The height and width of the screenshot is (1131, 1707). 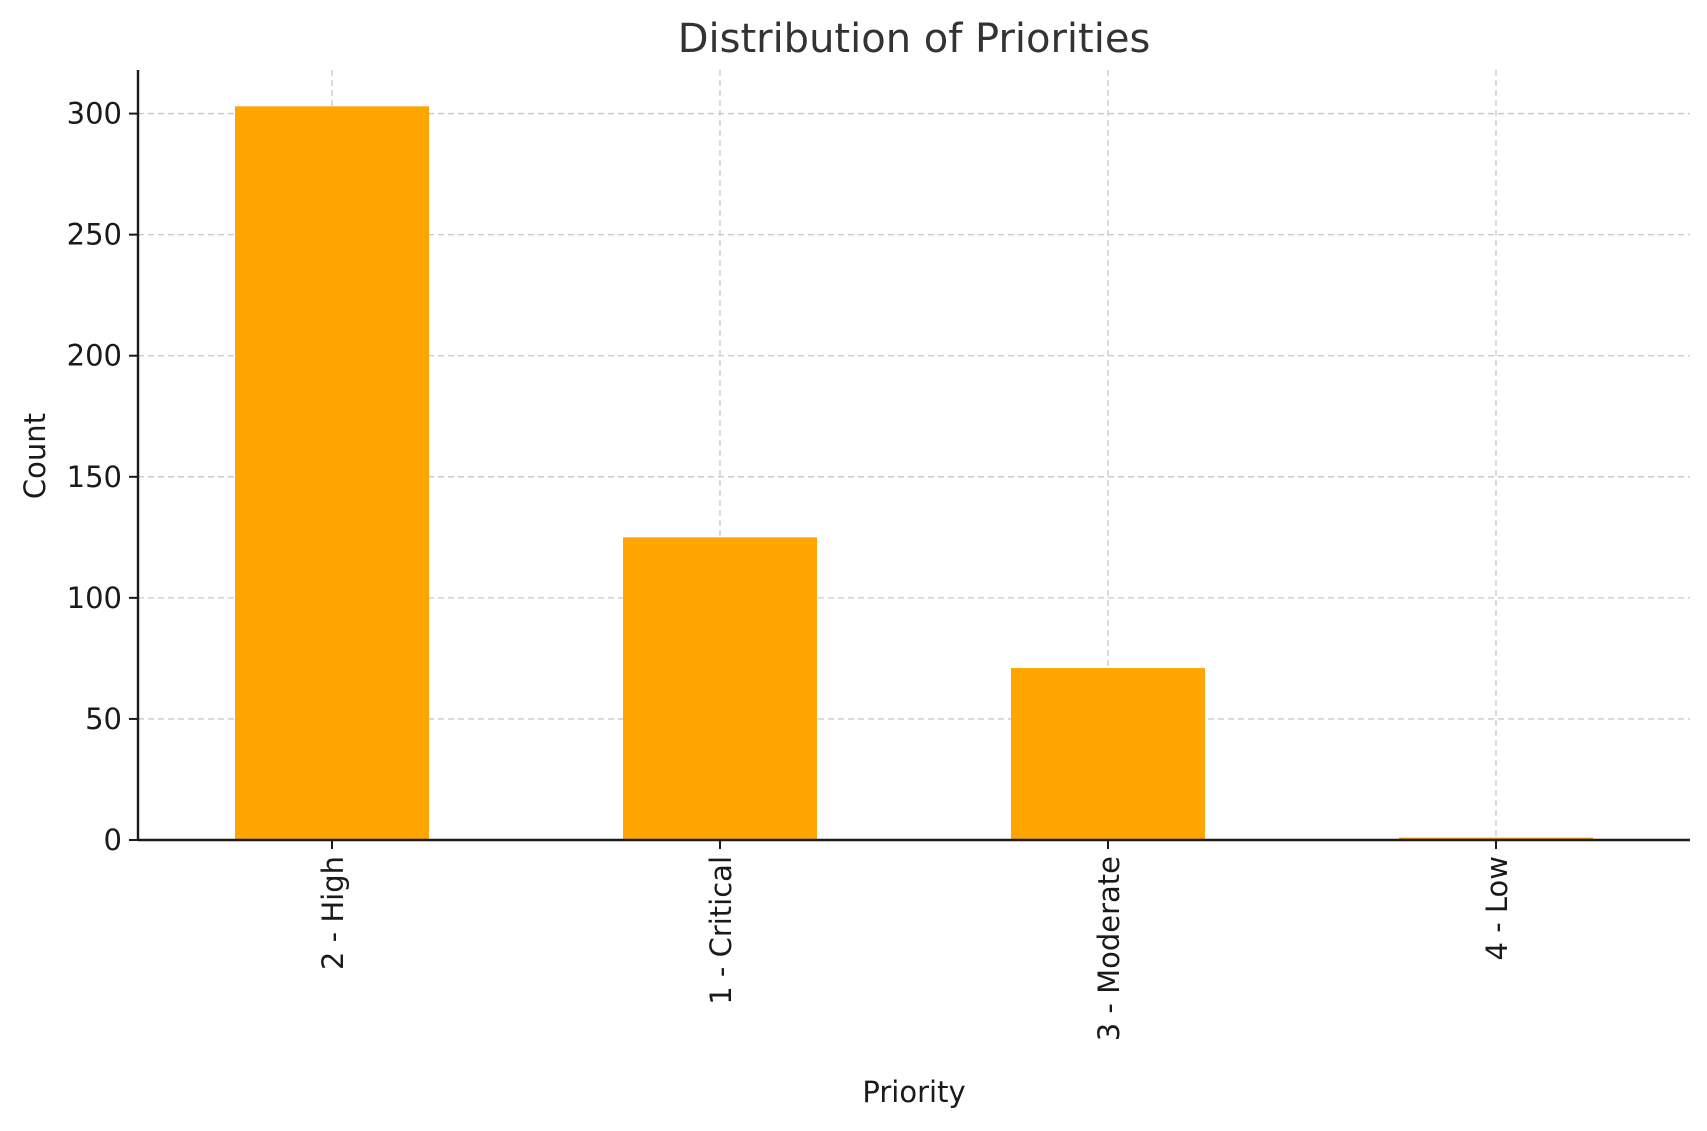 I want to click on x-tick-label: 2 - High, so click(x=333, y=913).